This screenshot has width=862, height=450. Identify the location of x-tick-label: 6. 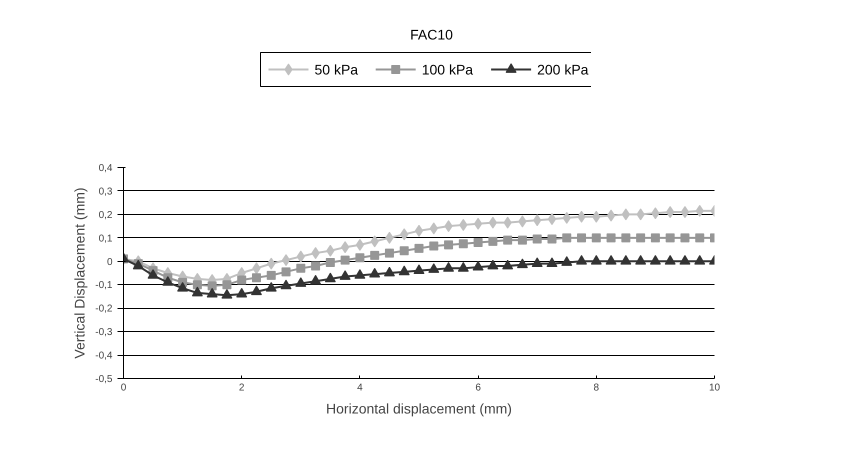
(478, 388).